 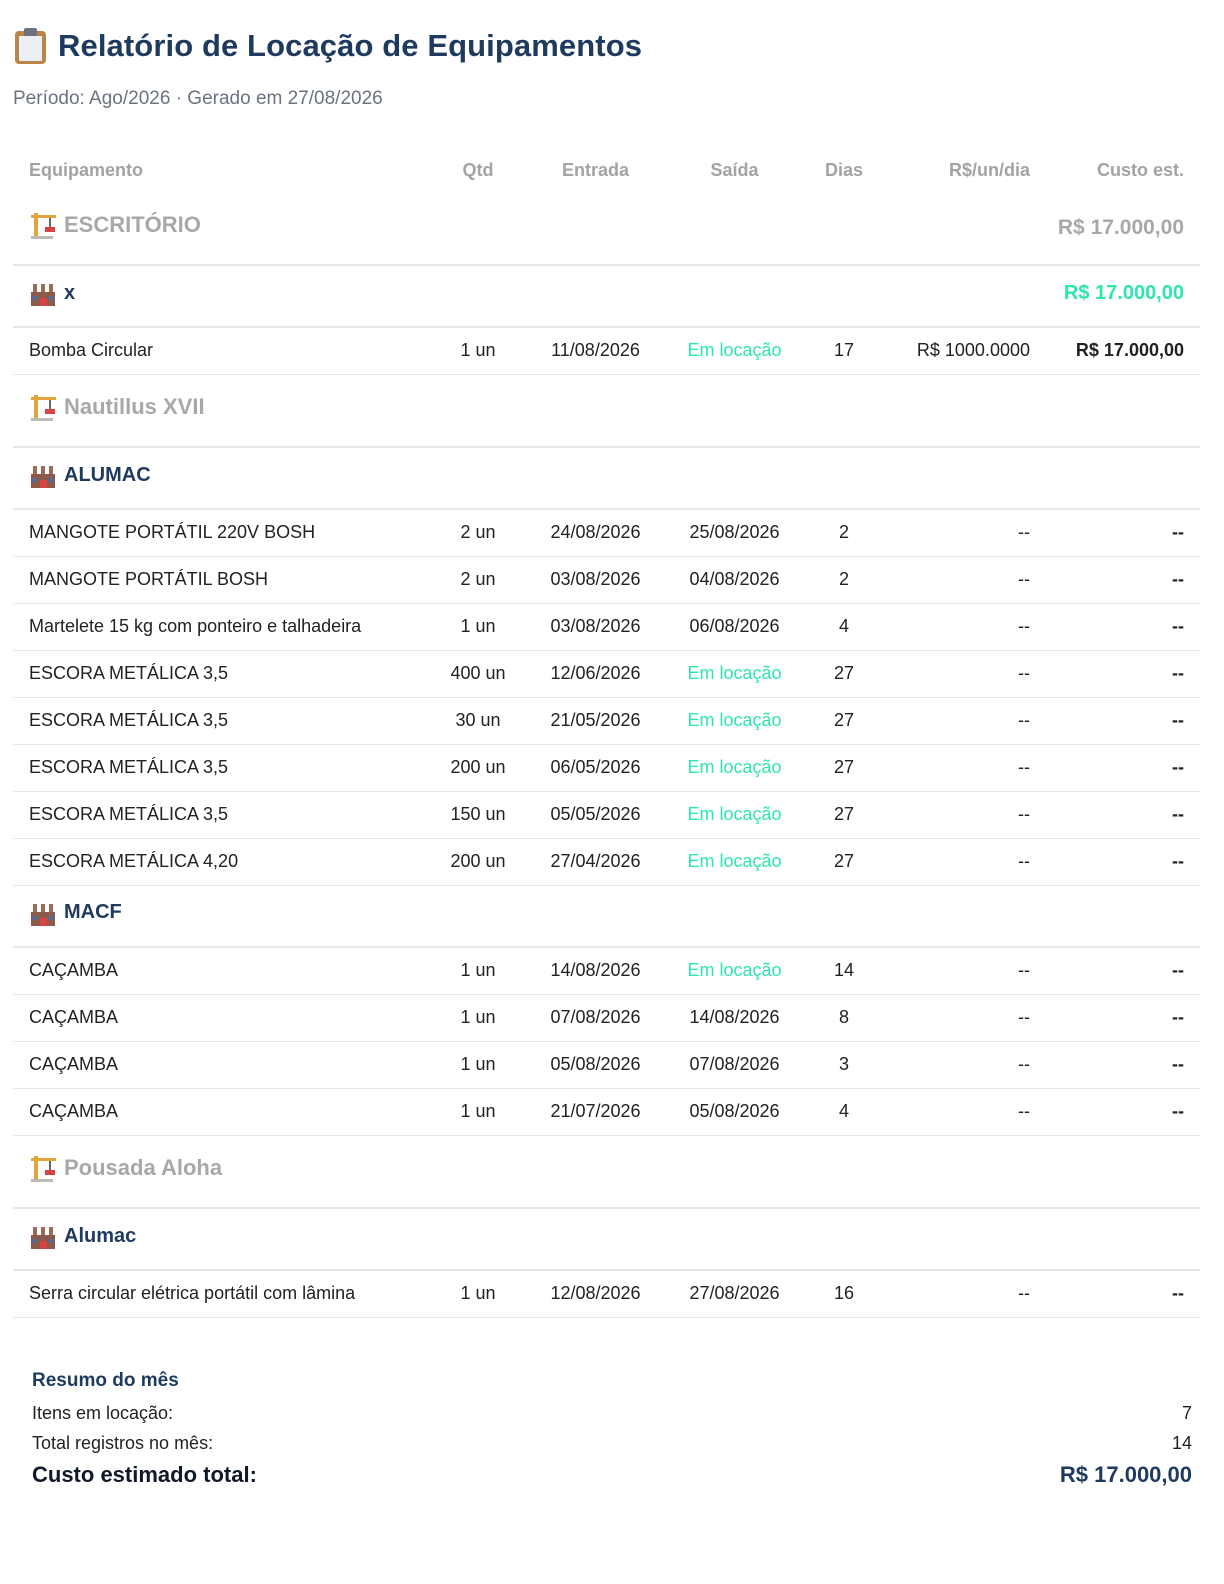 What do you see at coordinates (595, 169) in the screenshot?
I see `col-entrada: Entrada` at bounding box center [595, 169].